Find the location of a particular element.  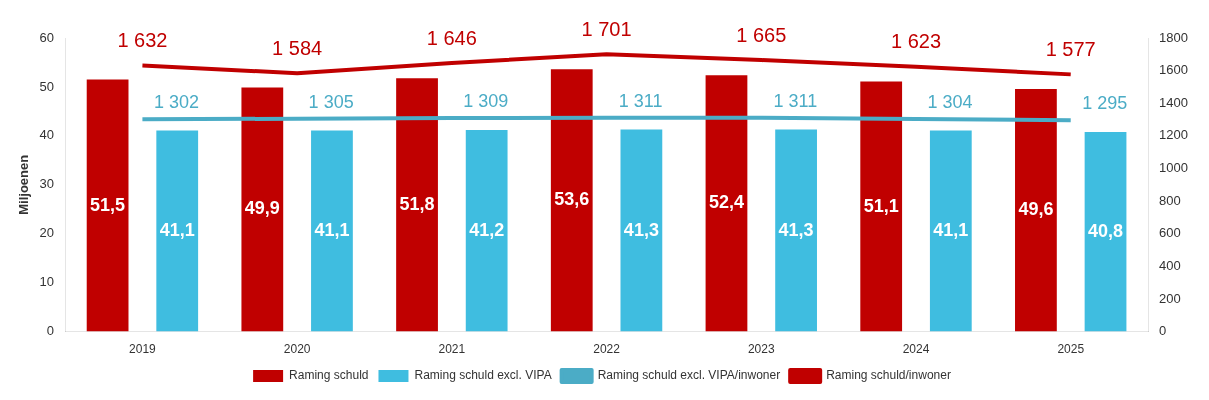

y-tick-label: 40 is located at coordinates (47, 135).